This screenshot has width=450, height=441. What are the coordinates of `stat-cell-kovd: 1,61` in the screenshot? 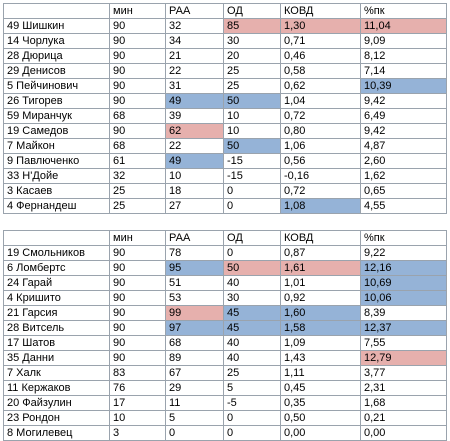 It's located at (320, 268).